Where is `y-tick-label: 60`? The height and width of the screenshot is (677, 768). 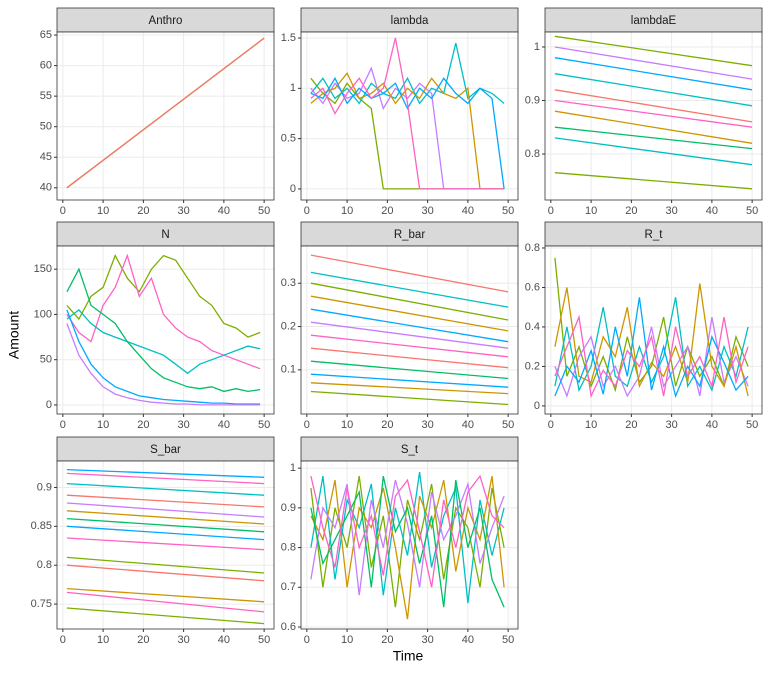
y-tick-label: 60 is located at coordinates (46, 66).